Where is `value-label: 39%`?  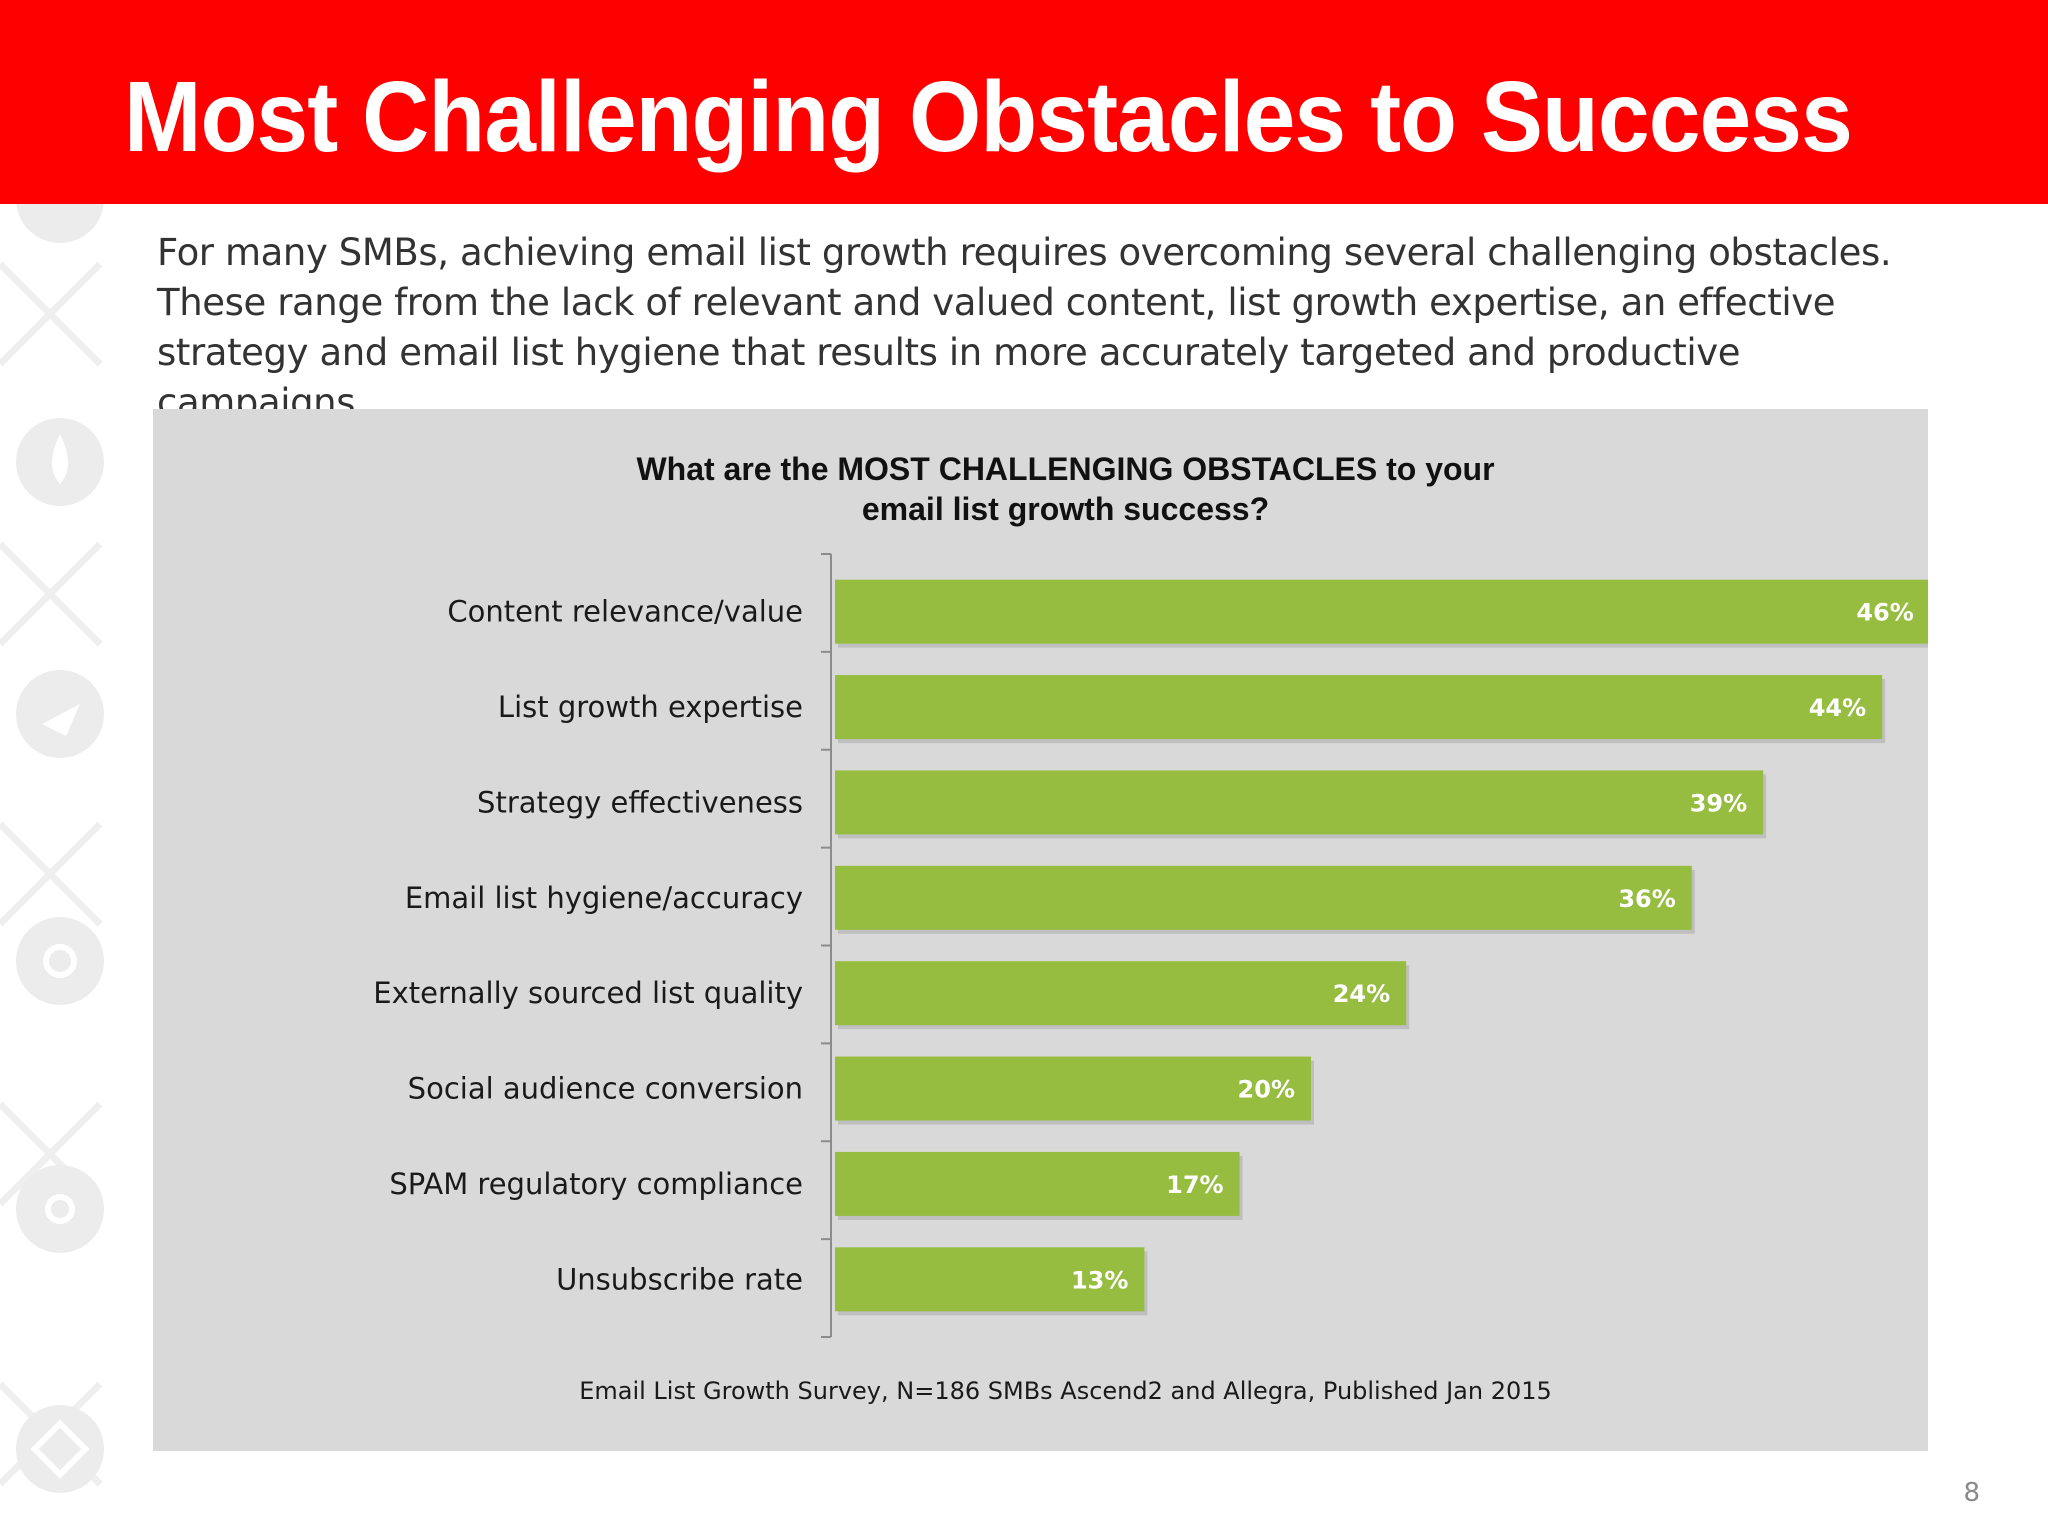
value-label: 39% is located at coordinates (1718, 803).